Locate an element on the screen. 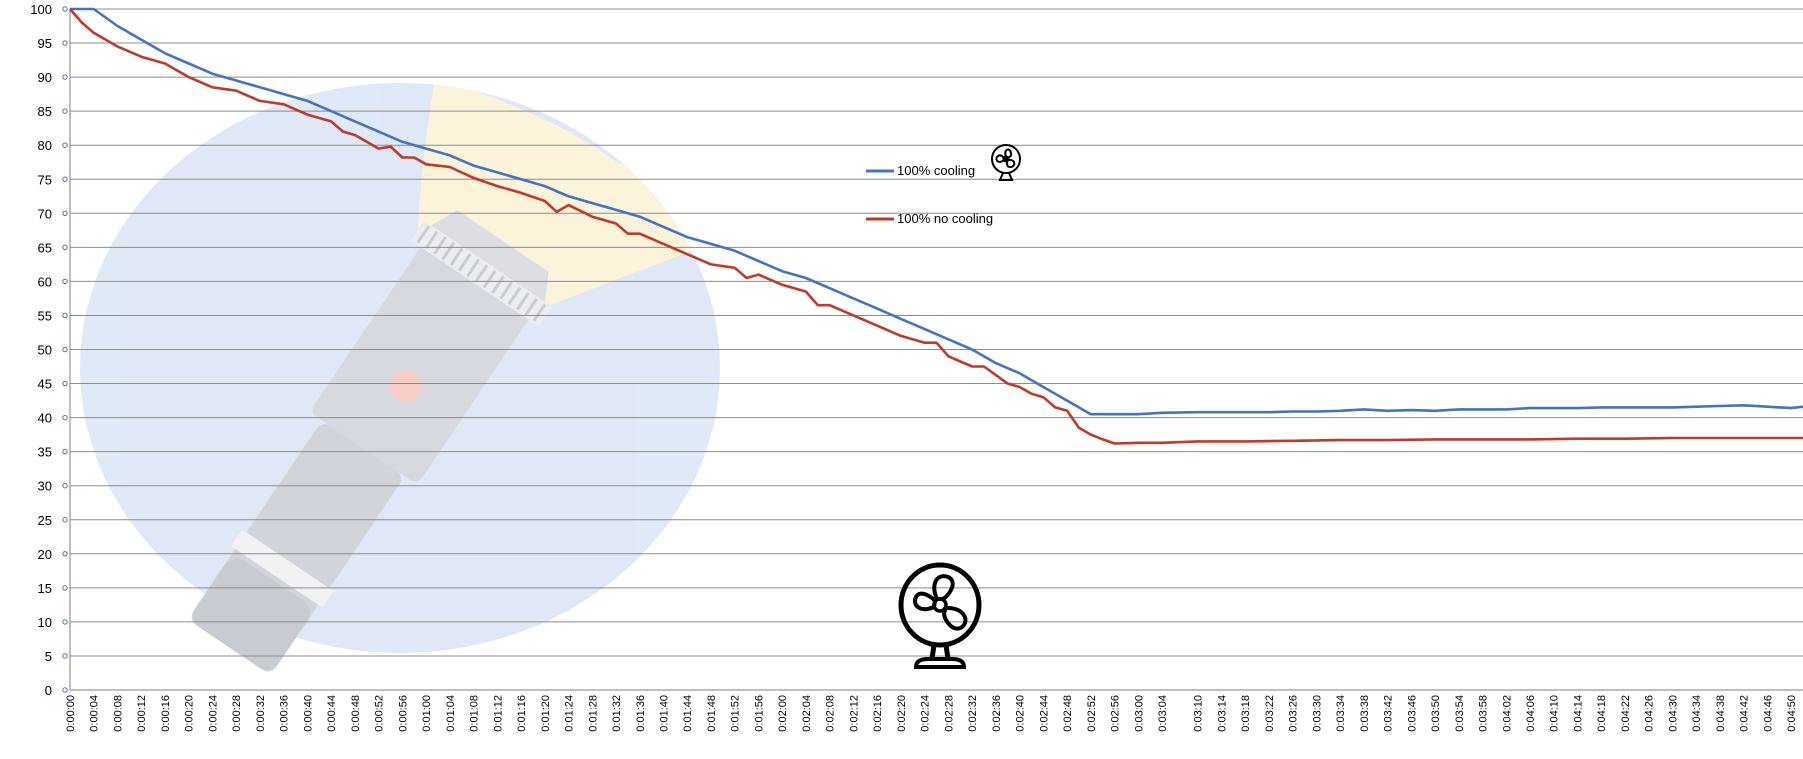 The width and height of the screenshot is (1803, 759). x-tick-label: 0:04:06 is located at coordinates (1531, 713).